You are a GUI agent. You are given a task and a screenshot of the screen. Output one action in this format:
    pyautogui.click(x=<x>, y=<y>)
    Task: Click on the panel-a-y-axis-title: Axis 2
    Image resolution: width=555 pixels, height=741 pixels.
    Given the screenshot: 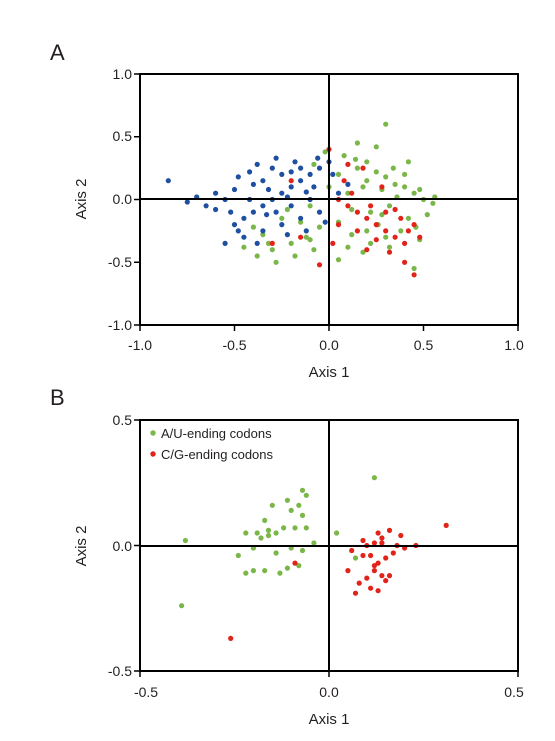 What is the action you would take?
    pyautogui.click(x=81, y=199)
    